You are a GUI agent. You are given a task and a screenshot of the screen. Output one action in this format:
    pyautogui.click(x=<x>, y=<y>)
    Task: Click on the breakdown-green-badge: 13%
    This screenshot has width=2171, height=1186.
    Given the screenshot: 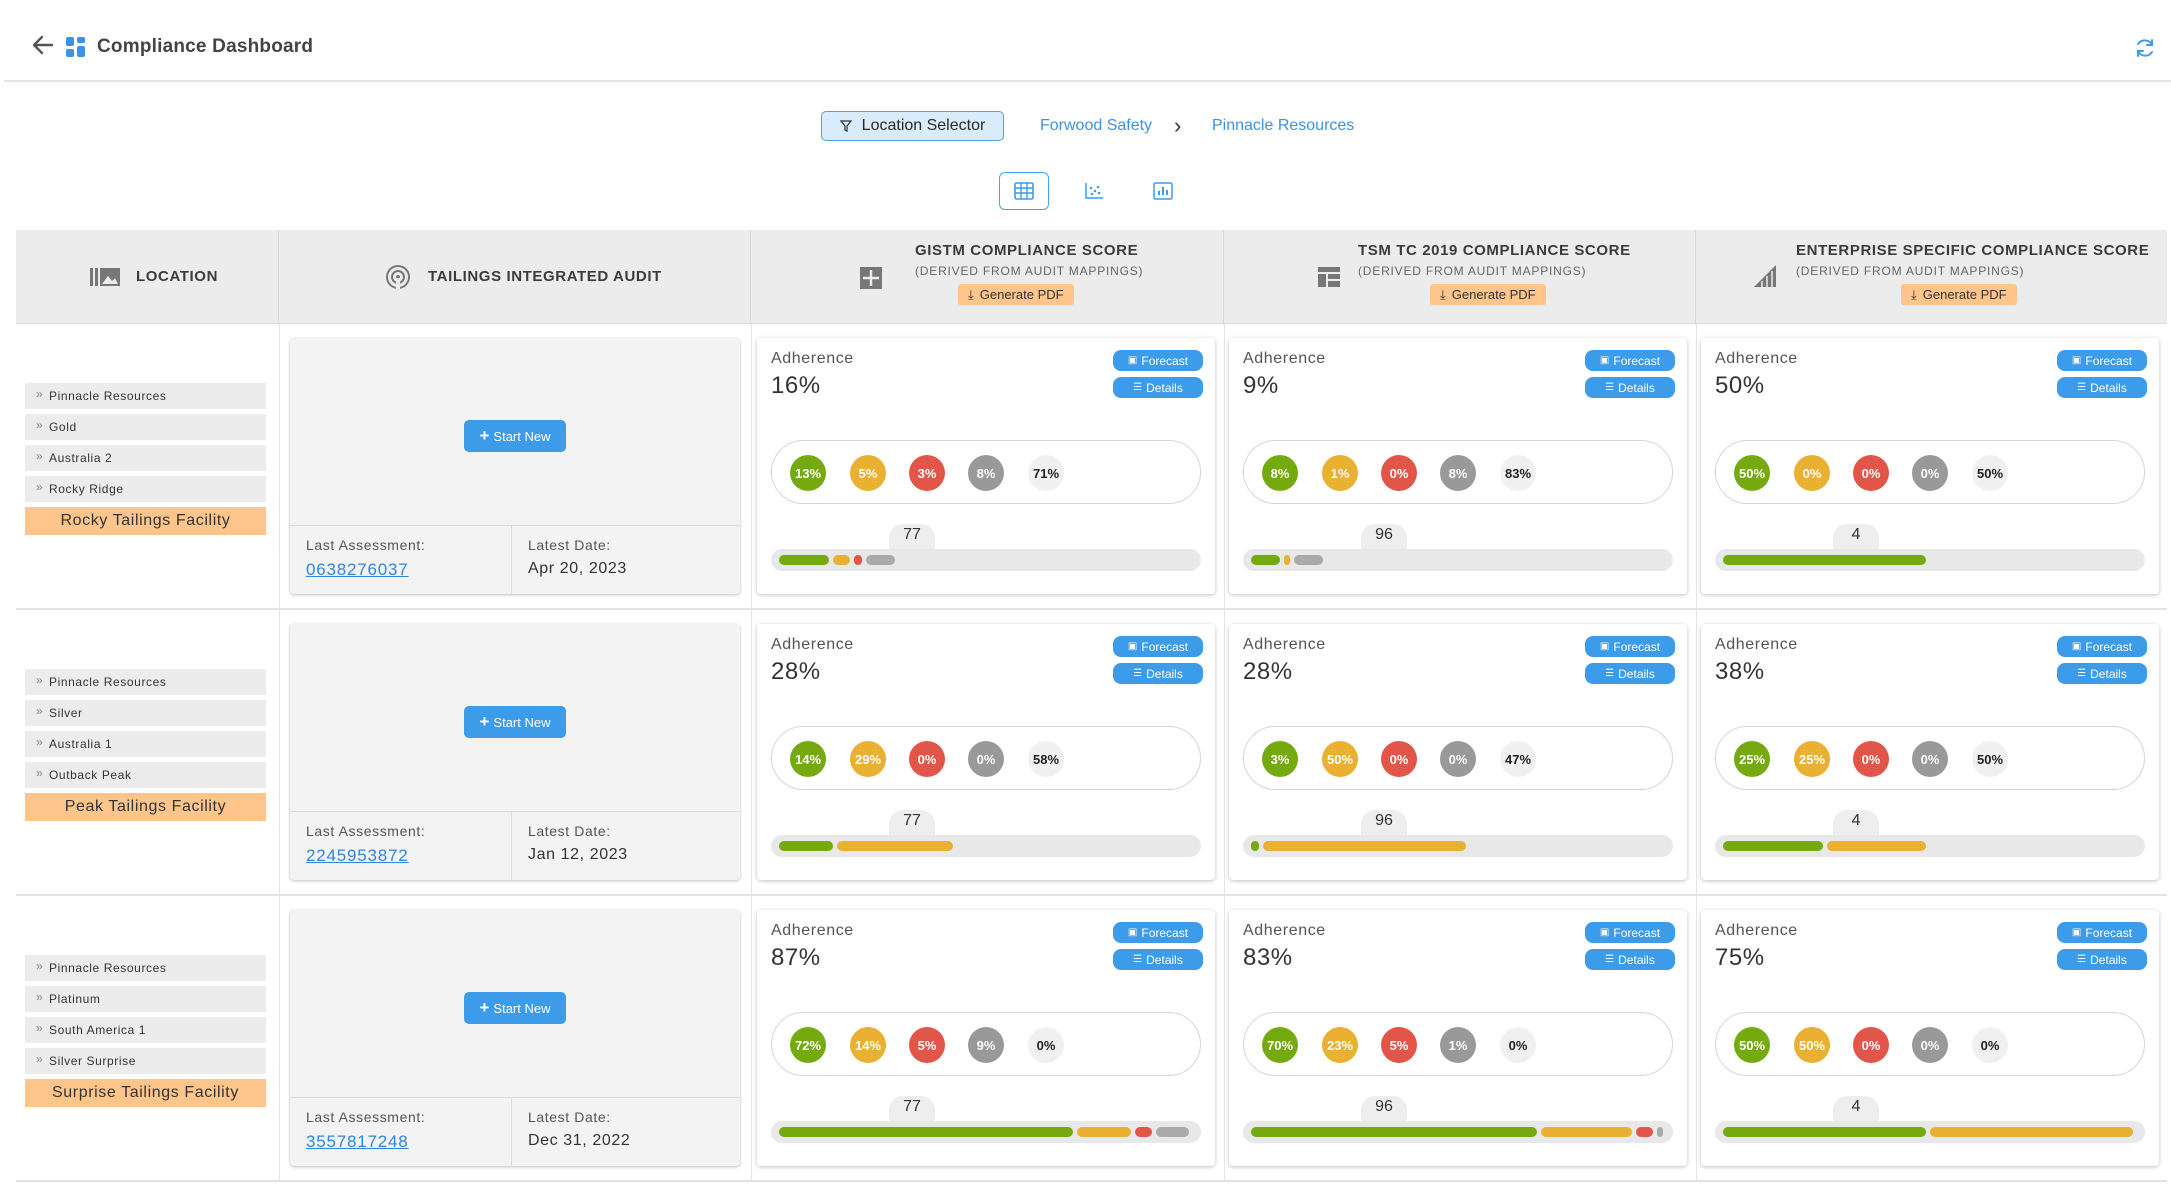 What is the action you would take?
    pyautogui.click(x=808, y=473)
    